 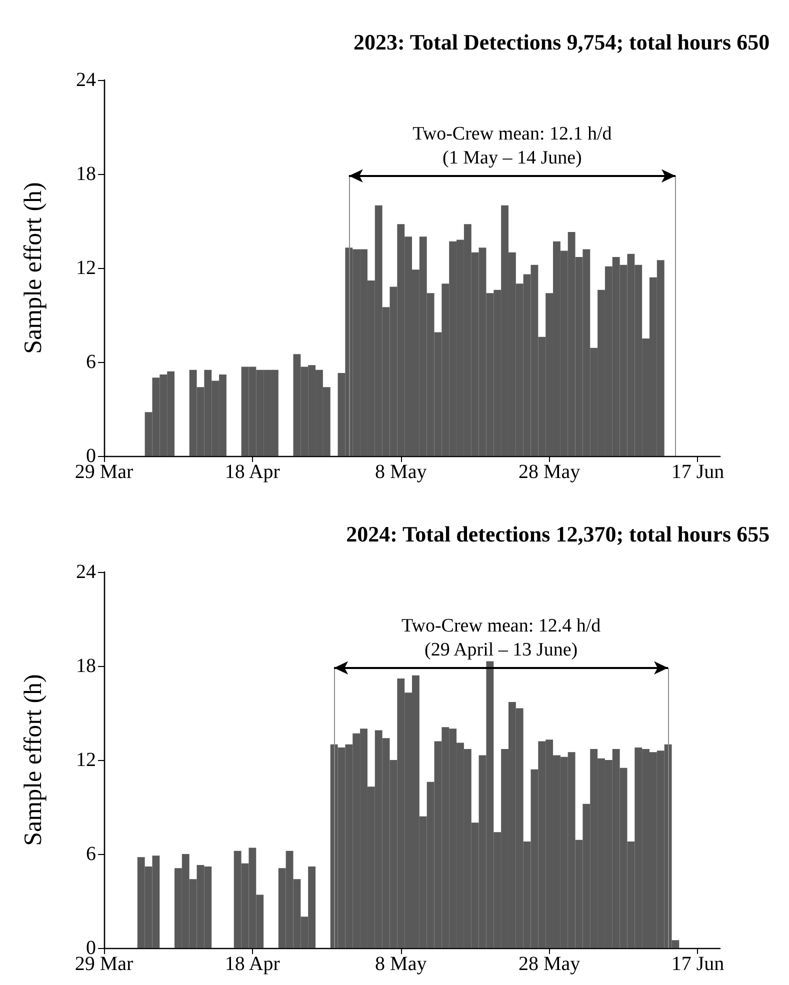 What do you see at coordinates (512, 145) in the screenshot?
I see `annotation: Two-Crew mean: 12.1 h/d (1 May – 14 June)` at bounding box center [512, 145].